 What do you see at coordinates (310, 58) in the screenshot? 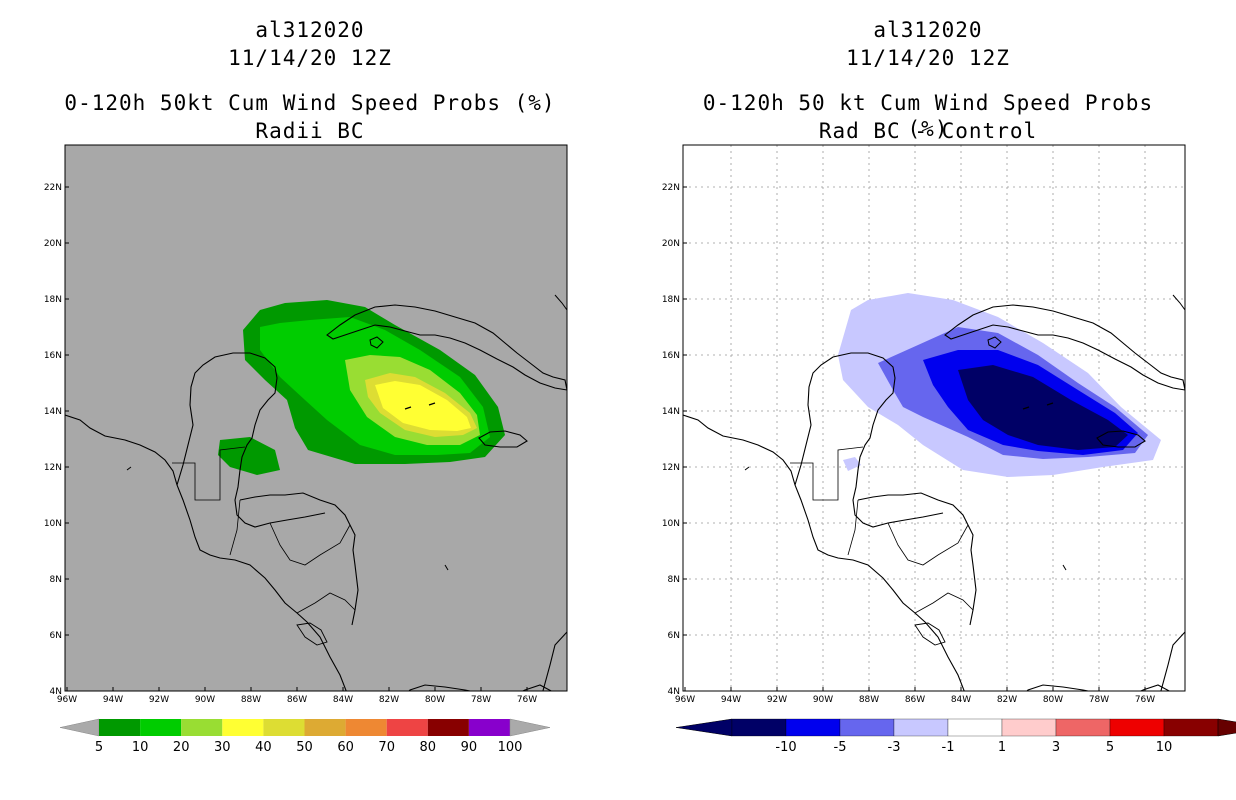
I see `left-date: 11/14/20 12Z` at bounding box center [310, 58].